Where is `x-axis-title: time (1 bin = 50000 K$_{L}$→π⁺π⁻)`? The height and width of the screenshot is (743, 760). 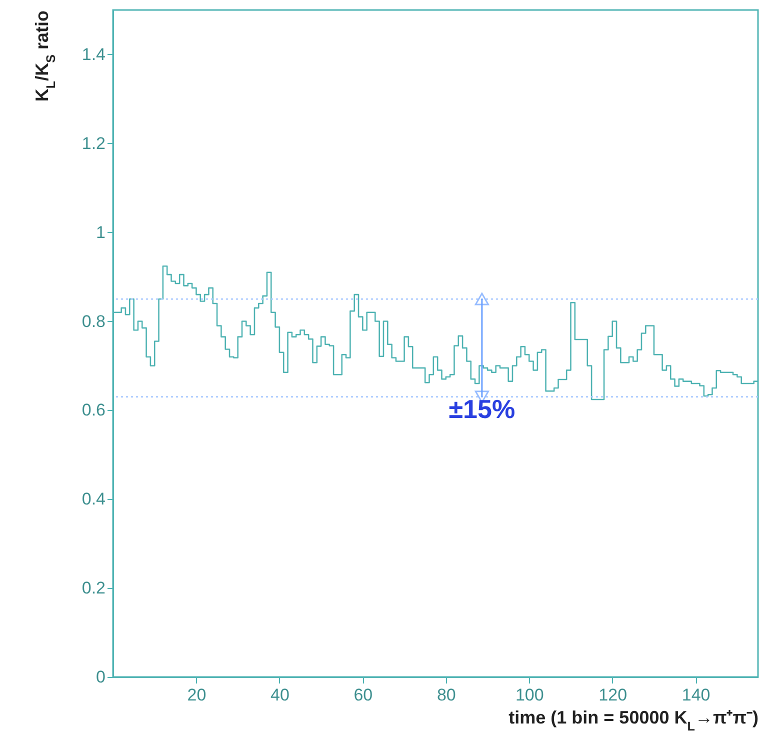 x-axis-title: time (1 bin = 50000 K$_{L}$→π⁺π⁻) is located at coordinates (633, 721).